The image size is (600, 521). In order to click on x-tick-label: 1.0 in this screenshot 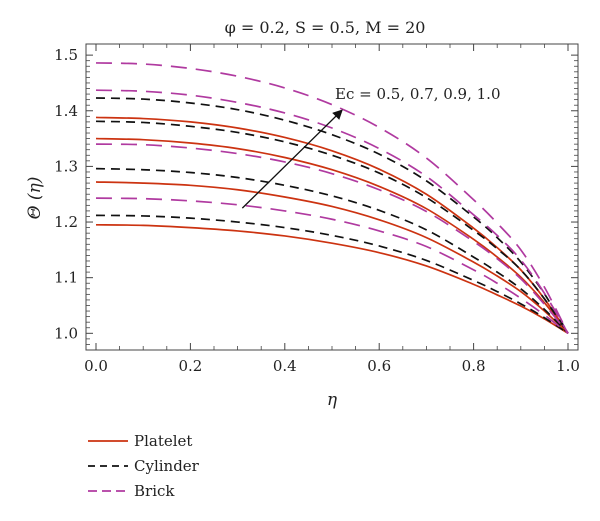, I will do `click(568, 366)`.